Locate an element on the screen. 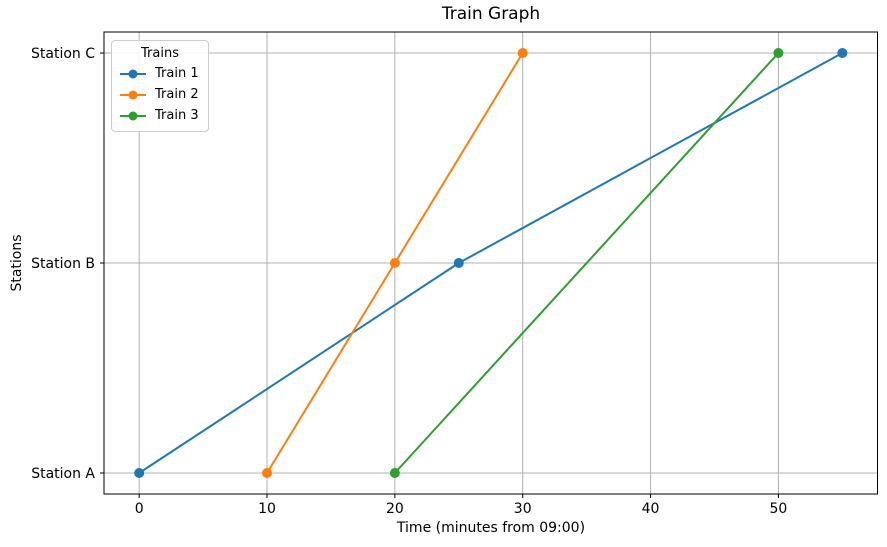 Image resolution: width=887 pixels, height=547 pixels. legend-item-train-3: Train 3 is located at coordinates (160, 115).